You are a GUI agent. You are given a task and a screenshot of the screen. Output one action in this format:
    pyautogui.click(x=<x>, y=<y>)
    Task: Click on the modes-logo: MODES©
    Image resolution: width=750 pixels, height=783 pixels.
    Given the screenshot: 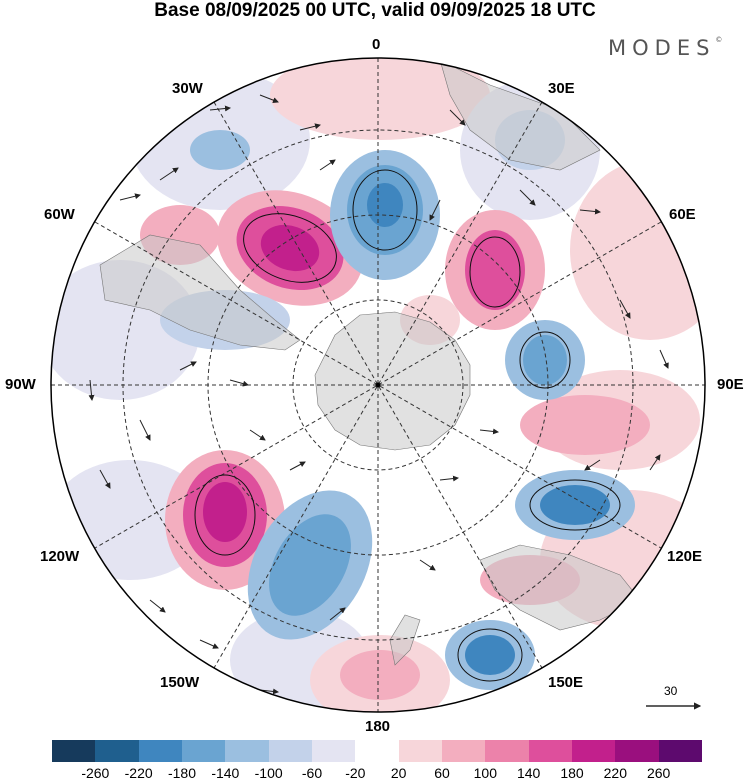 What is the action you would take?
    pyautogui.click(x=665, y=48)
    